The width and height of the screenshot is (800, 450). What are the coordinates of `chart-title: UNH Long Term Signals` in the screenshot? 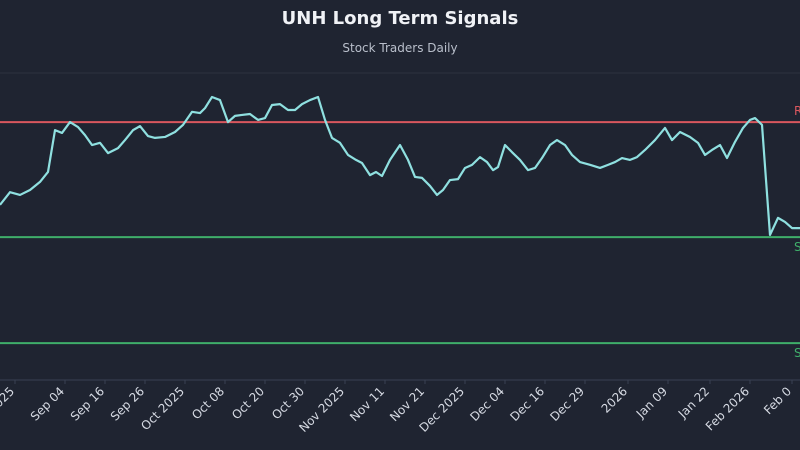 It's located at (400, 18).